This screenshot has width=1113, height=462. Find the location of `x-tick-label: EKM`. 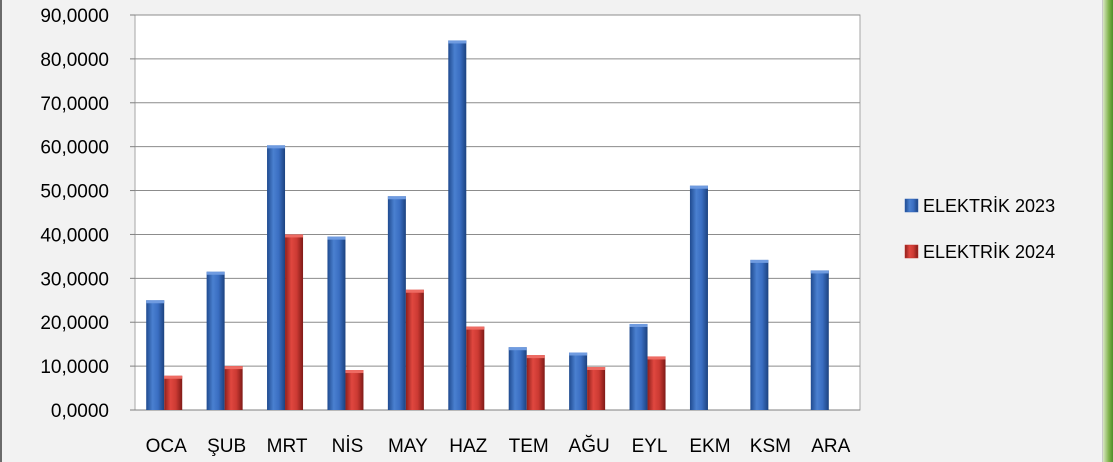

x-tick-label: EKM is located at coordinates (709, 446).